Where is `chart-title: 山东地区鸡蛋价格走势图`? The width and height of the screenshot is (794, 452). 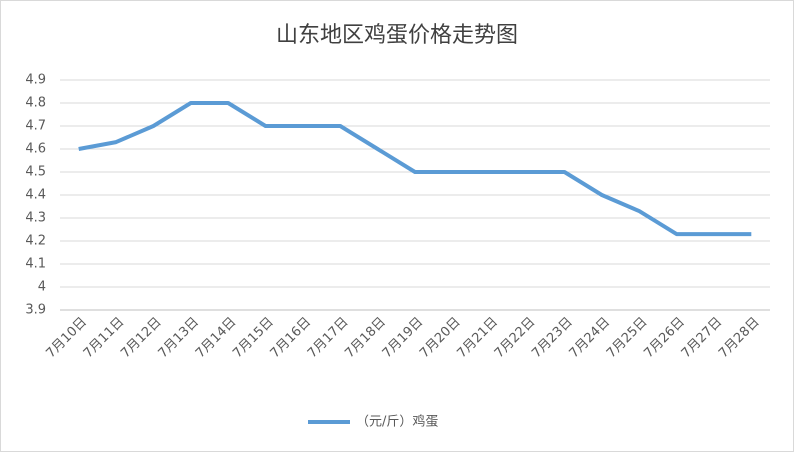 chart-title: 山东地区鸡蛋价格走势图 is located at coordinates (397, 35).